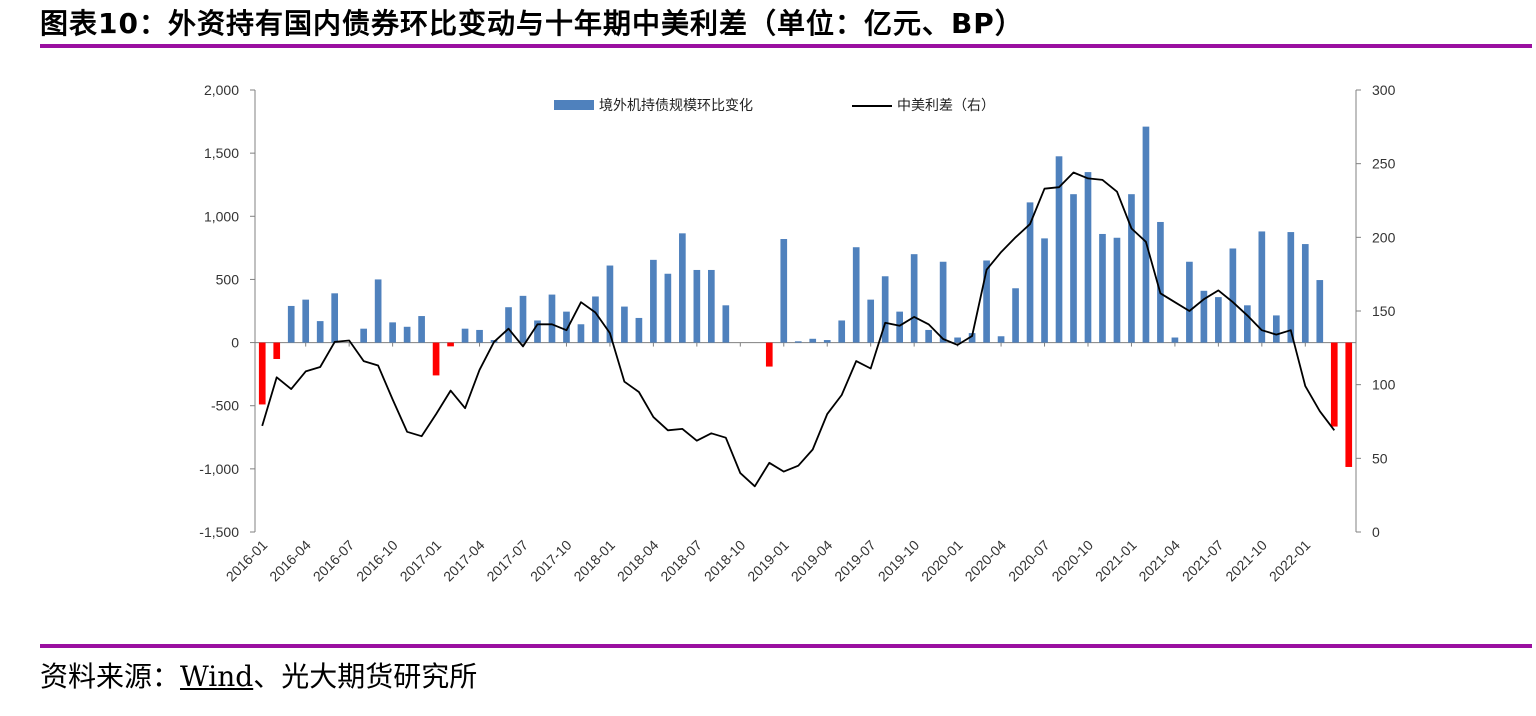 The width and height of the screenshot is (1536, 716). What do you see at coordinates (221, 90) in the screenshot?
I see `y-left-tick-label: 2,000` at bounding box center [221, 90].